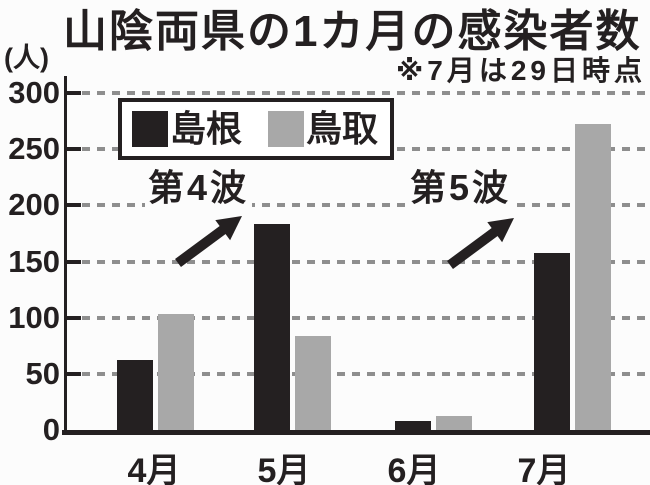 This screenshot has width=650, height=485. Describe the element at coordinates (34, 92) in the screenshot. I see `y-axis-tick-label: 300` at that location.